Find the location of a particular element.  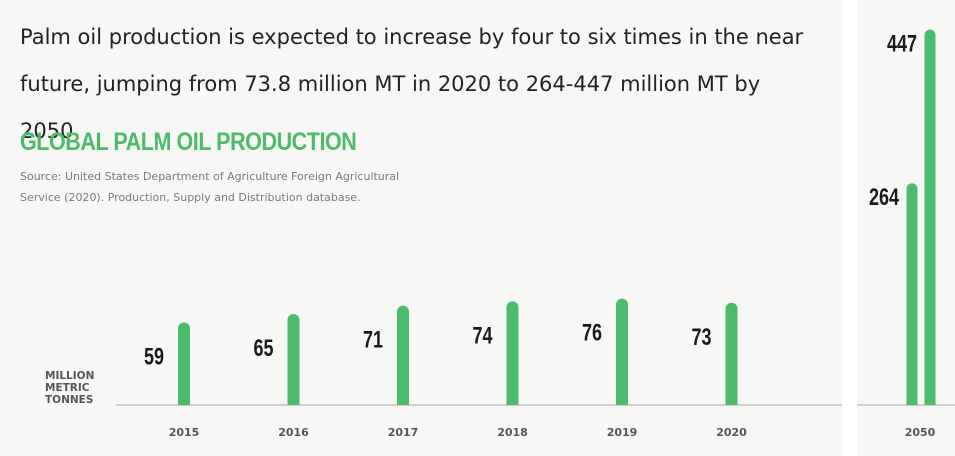

bar-2015 is located at coordinates (184, 363).